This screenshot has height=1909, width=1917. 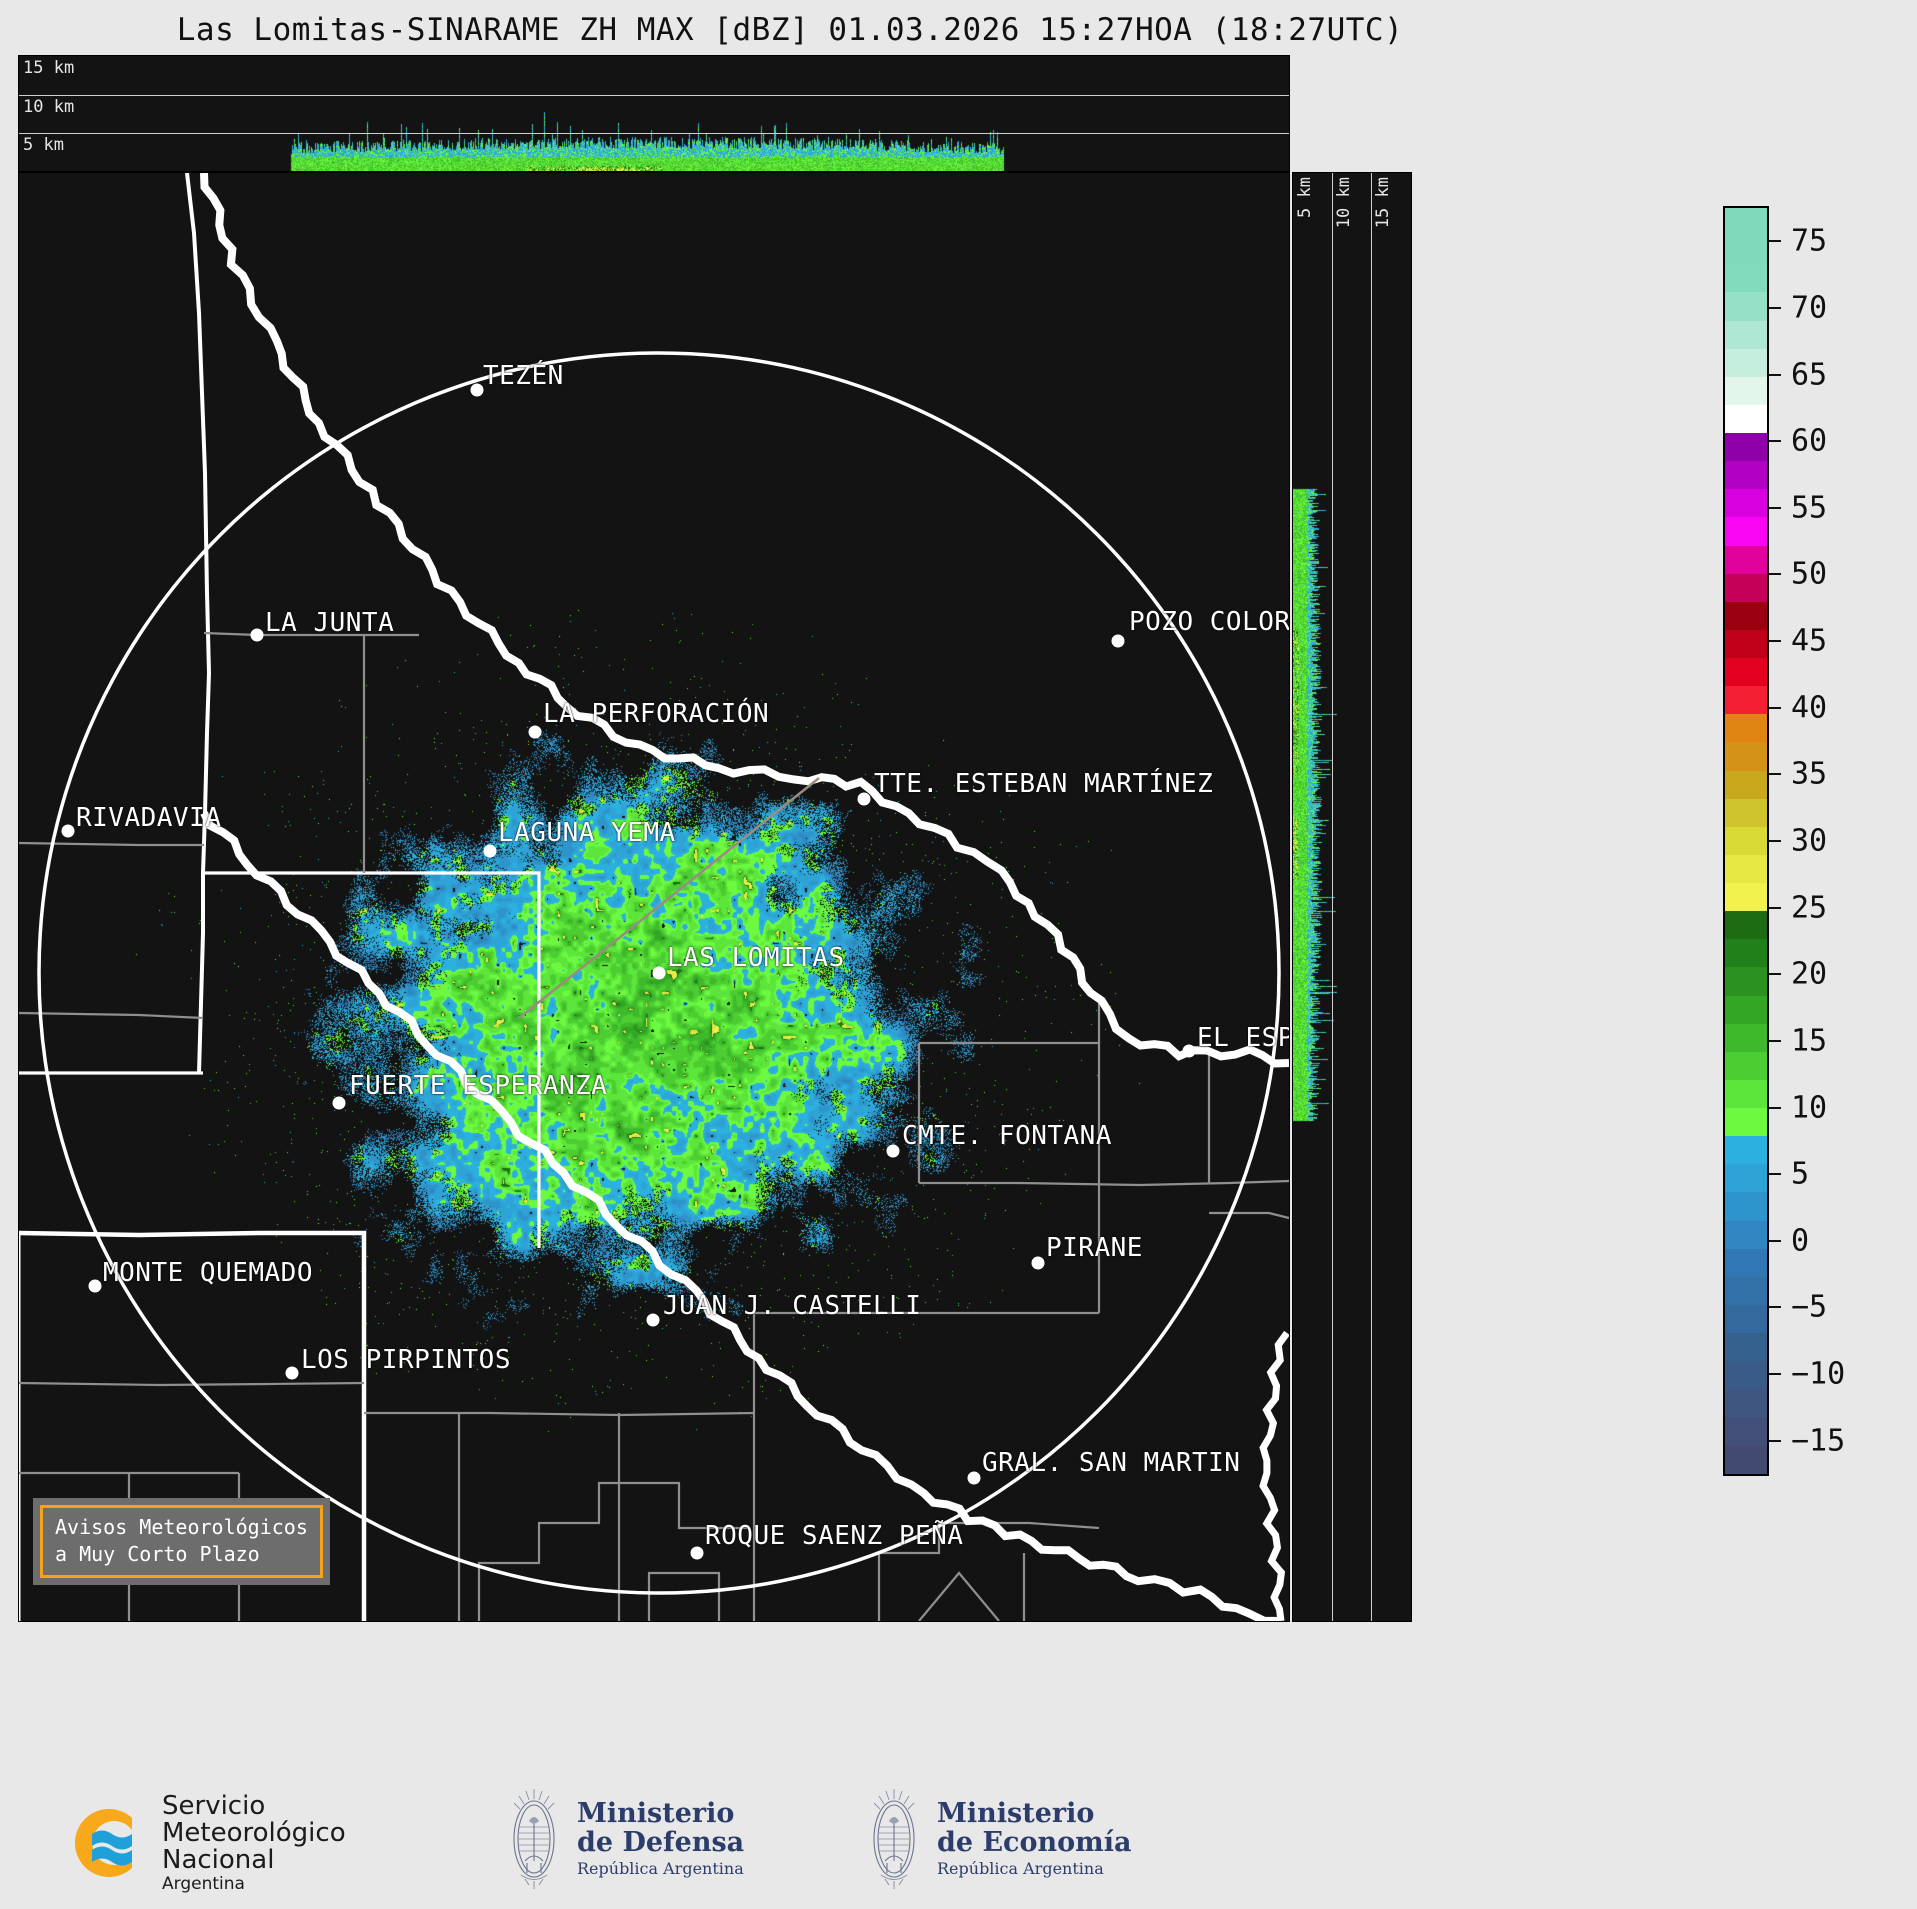 What do you see at coordinates (330, 623) in the screenshot?
I see `city-label: LA JUNTA` at bounding box center [330, 623].